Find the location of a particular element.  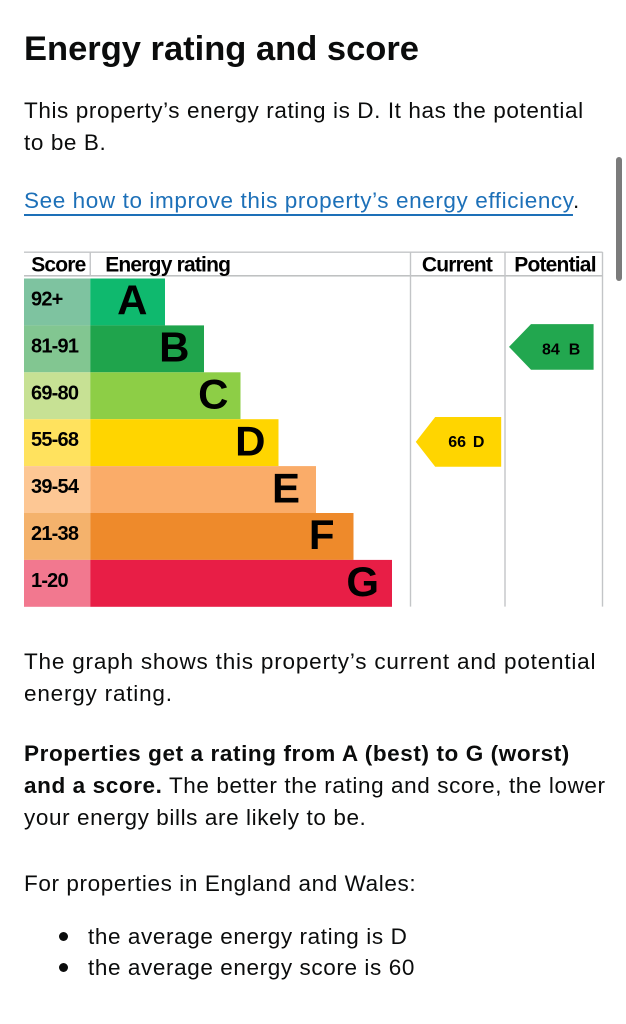

svg-text: 1-20 is located at coordinates (50, 581).